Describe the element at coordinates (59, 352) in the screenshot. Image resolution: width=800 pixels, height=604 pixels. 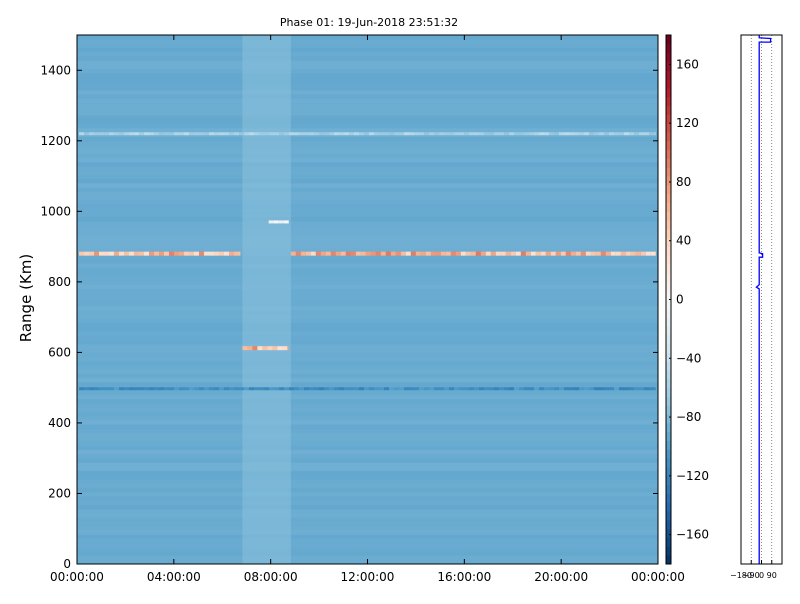
I see `y-tick-label: 600` at that location.